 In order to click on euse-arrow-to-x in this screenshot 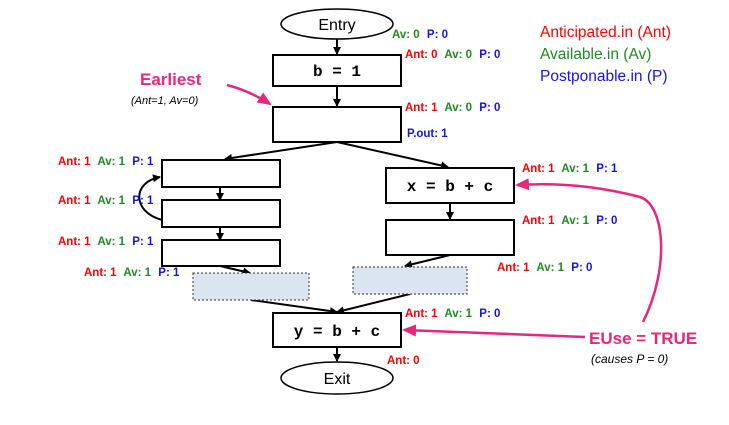, I will do `click(589, 250)`.